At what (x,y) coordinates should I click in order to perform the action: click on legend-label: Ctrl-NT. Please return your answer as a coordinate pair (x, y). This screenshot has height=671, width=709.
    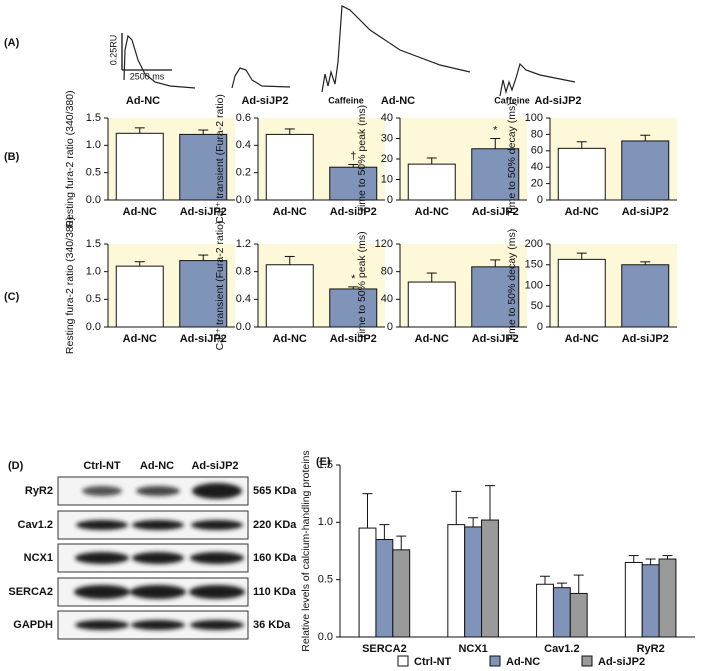
    Looking at the image, I should click on (433, 662).